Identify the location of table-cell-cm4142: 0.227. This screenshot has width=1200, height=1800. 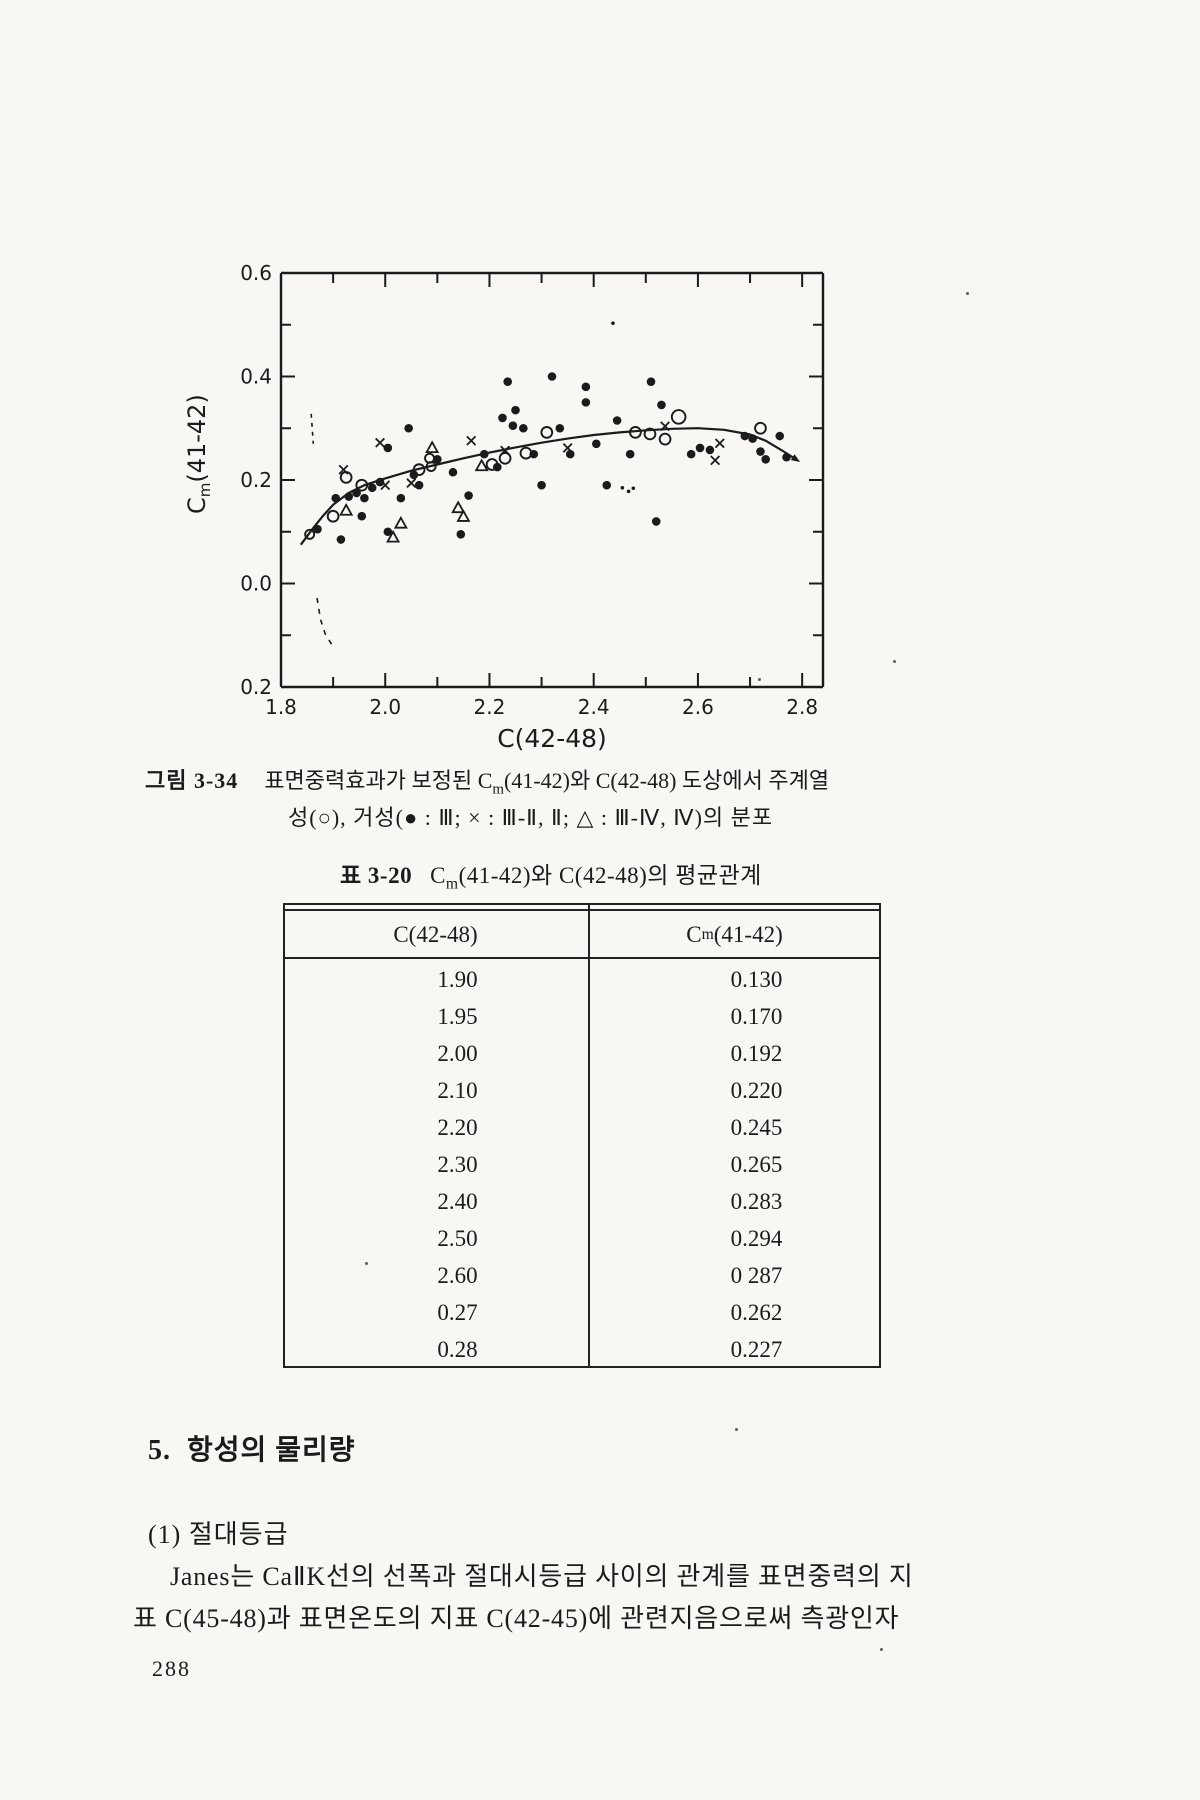
(756, 1349).